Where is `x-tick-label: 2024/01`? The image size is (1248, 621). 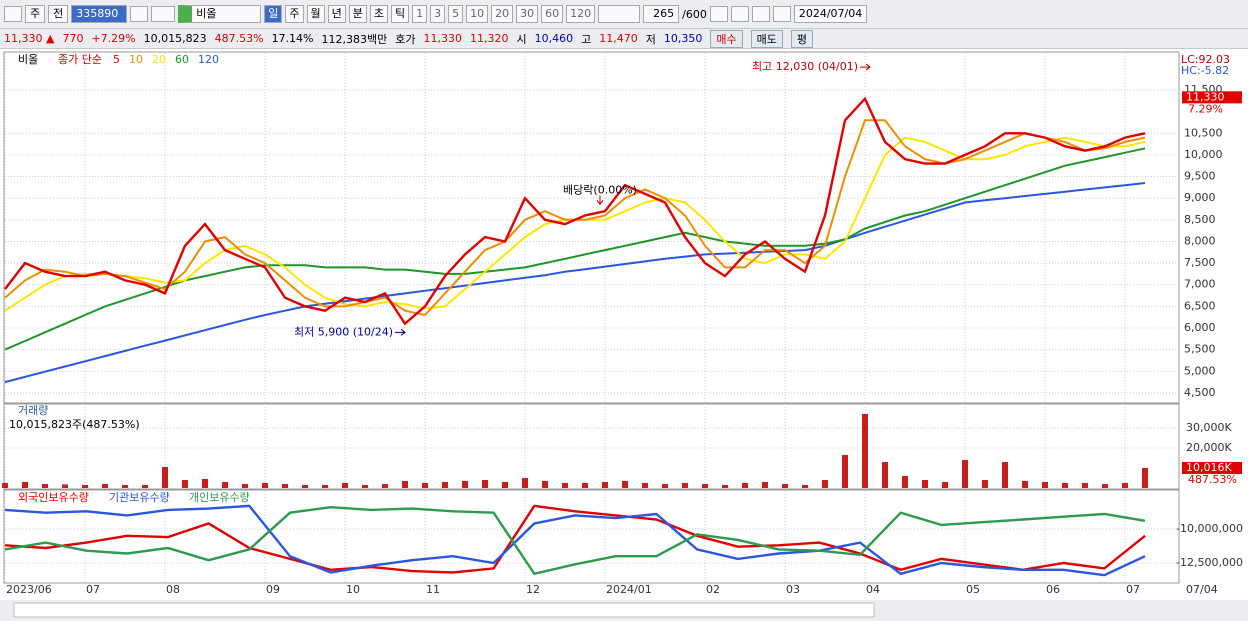 x-tick-label: 2024/01 is located at coordinates (629, 589).